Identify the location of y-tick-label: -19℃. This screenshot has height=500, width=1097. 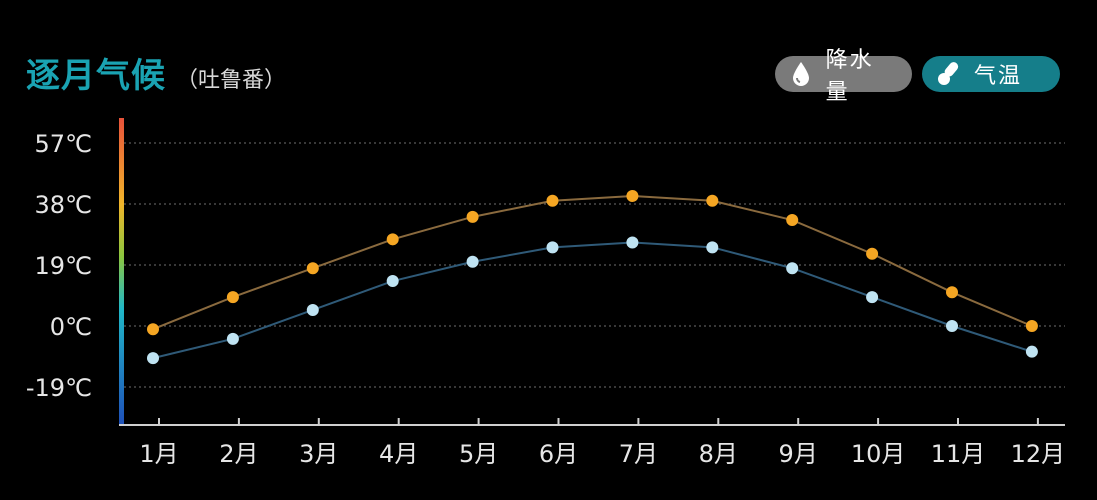
(59, 388).